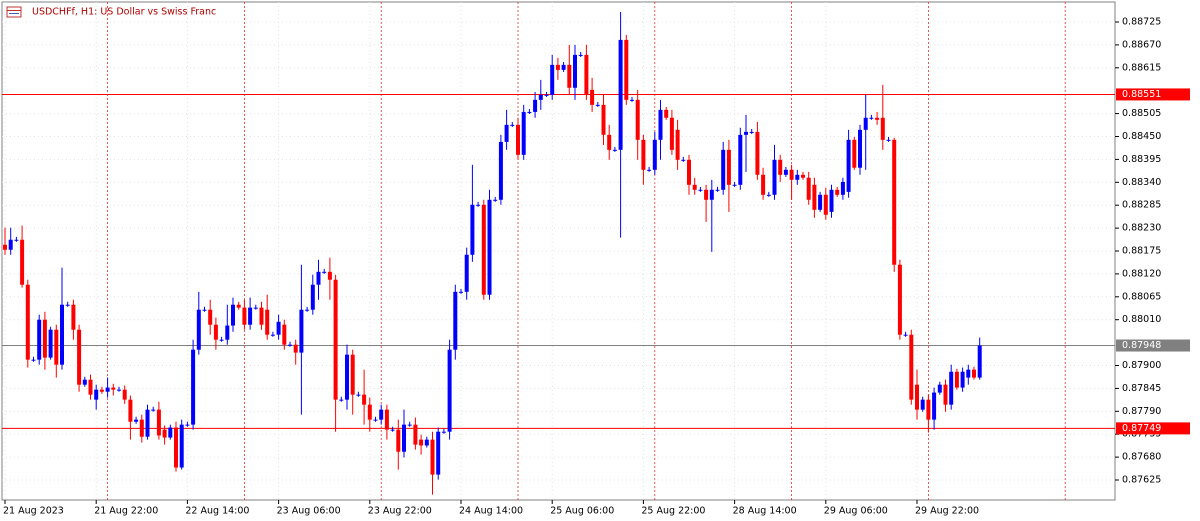 The image size is (1200, 521). What do you see at coordinates (1141, 428) in the screenshot?
I see `price-level-label: 0.87749` at bounding box center [1141, 428].